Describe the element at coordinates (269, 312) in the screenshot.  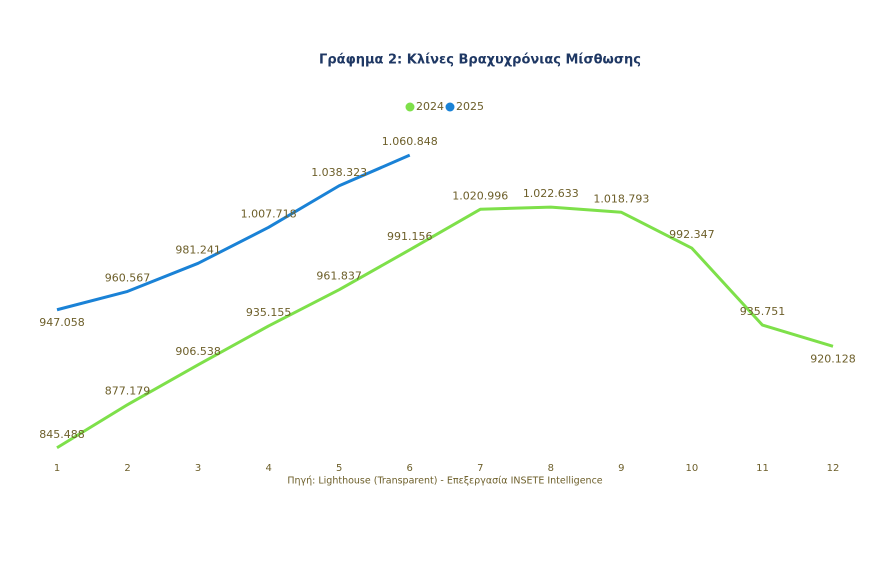
I see `data-label: 935.155` at that location.